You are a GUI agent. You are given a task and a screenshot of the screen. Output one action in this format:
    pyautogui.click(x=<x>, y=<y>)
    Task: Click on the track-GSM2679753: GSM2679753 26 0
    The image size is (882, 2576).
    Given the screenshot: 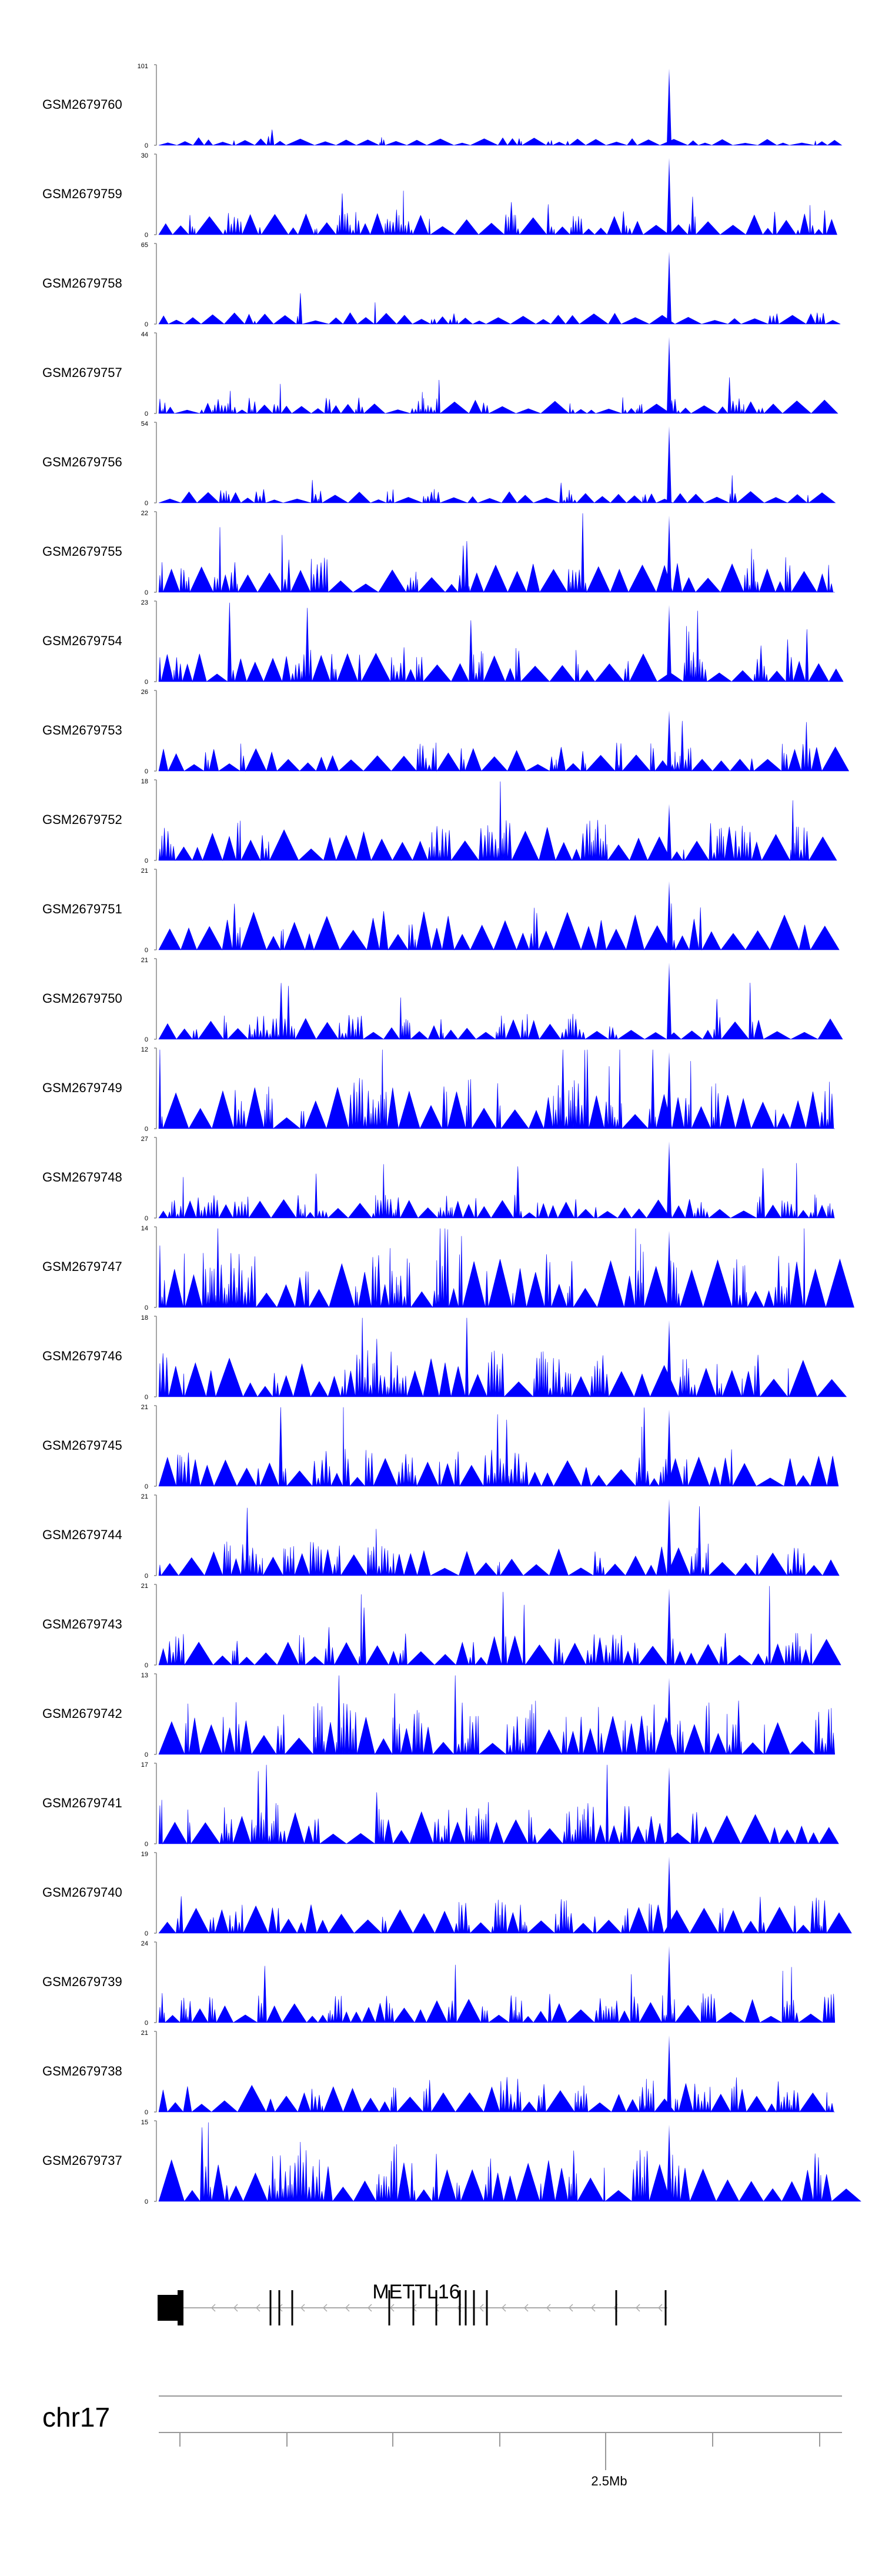 What is the action you would take?
    pyautogui.click(x=446, y=732)
    